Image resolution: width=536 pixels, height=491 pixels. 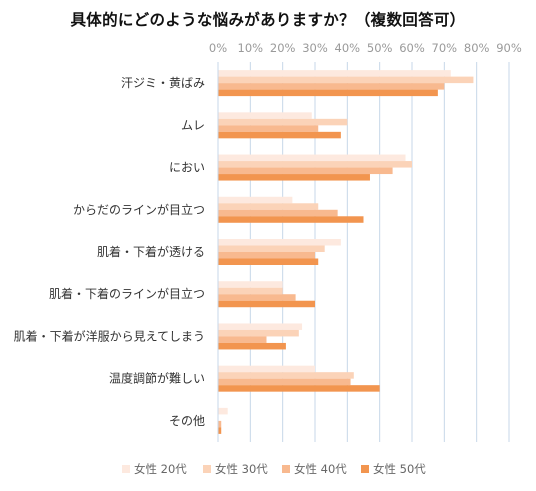 What do you see at coordinates (241, 469) in the screenshot?
I see `legend-label: 女性 30代` at bounding box center [241, 469].